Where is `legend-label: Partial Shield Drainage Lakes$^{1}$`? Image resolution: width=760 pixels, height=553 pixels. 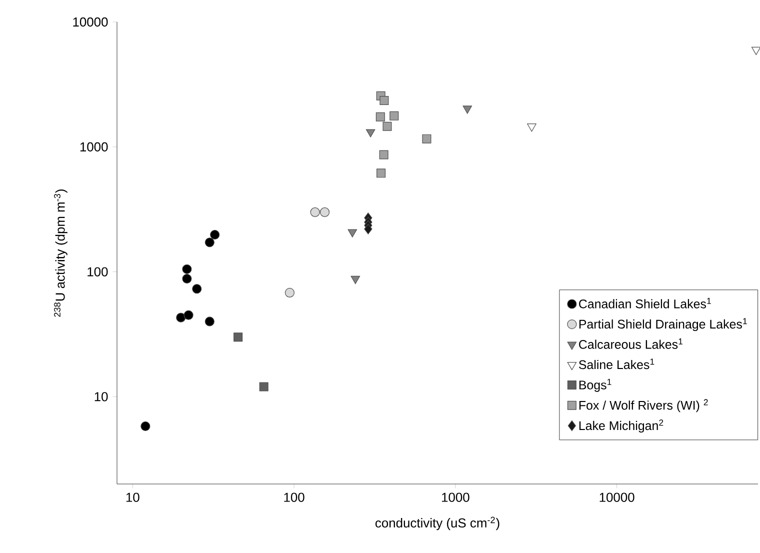
legend-label: Partial Shield Drainage Lakes$^{1}$ is located at coordinates (663, 325).